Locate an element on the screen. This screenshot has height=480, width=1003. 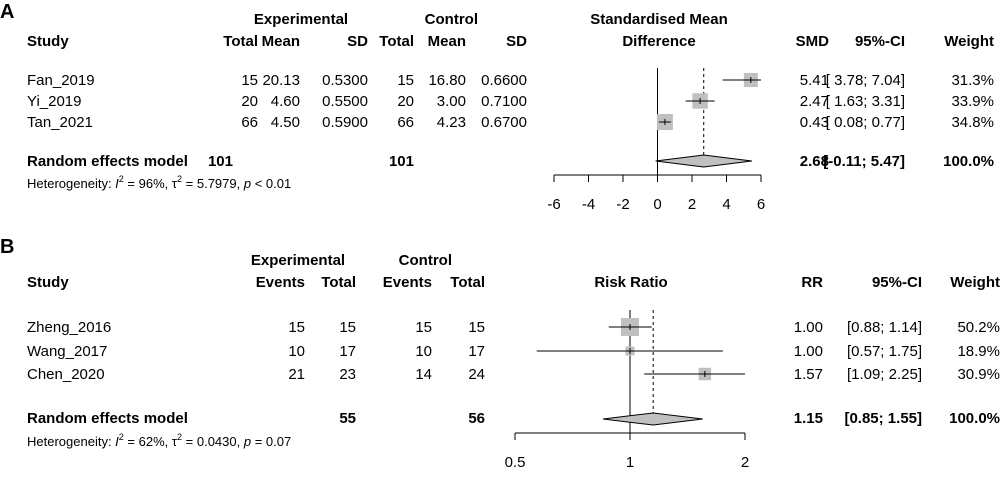
study-ci: [ 3.78; 7.04] is located at coordinates (865, 80).